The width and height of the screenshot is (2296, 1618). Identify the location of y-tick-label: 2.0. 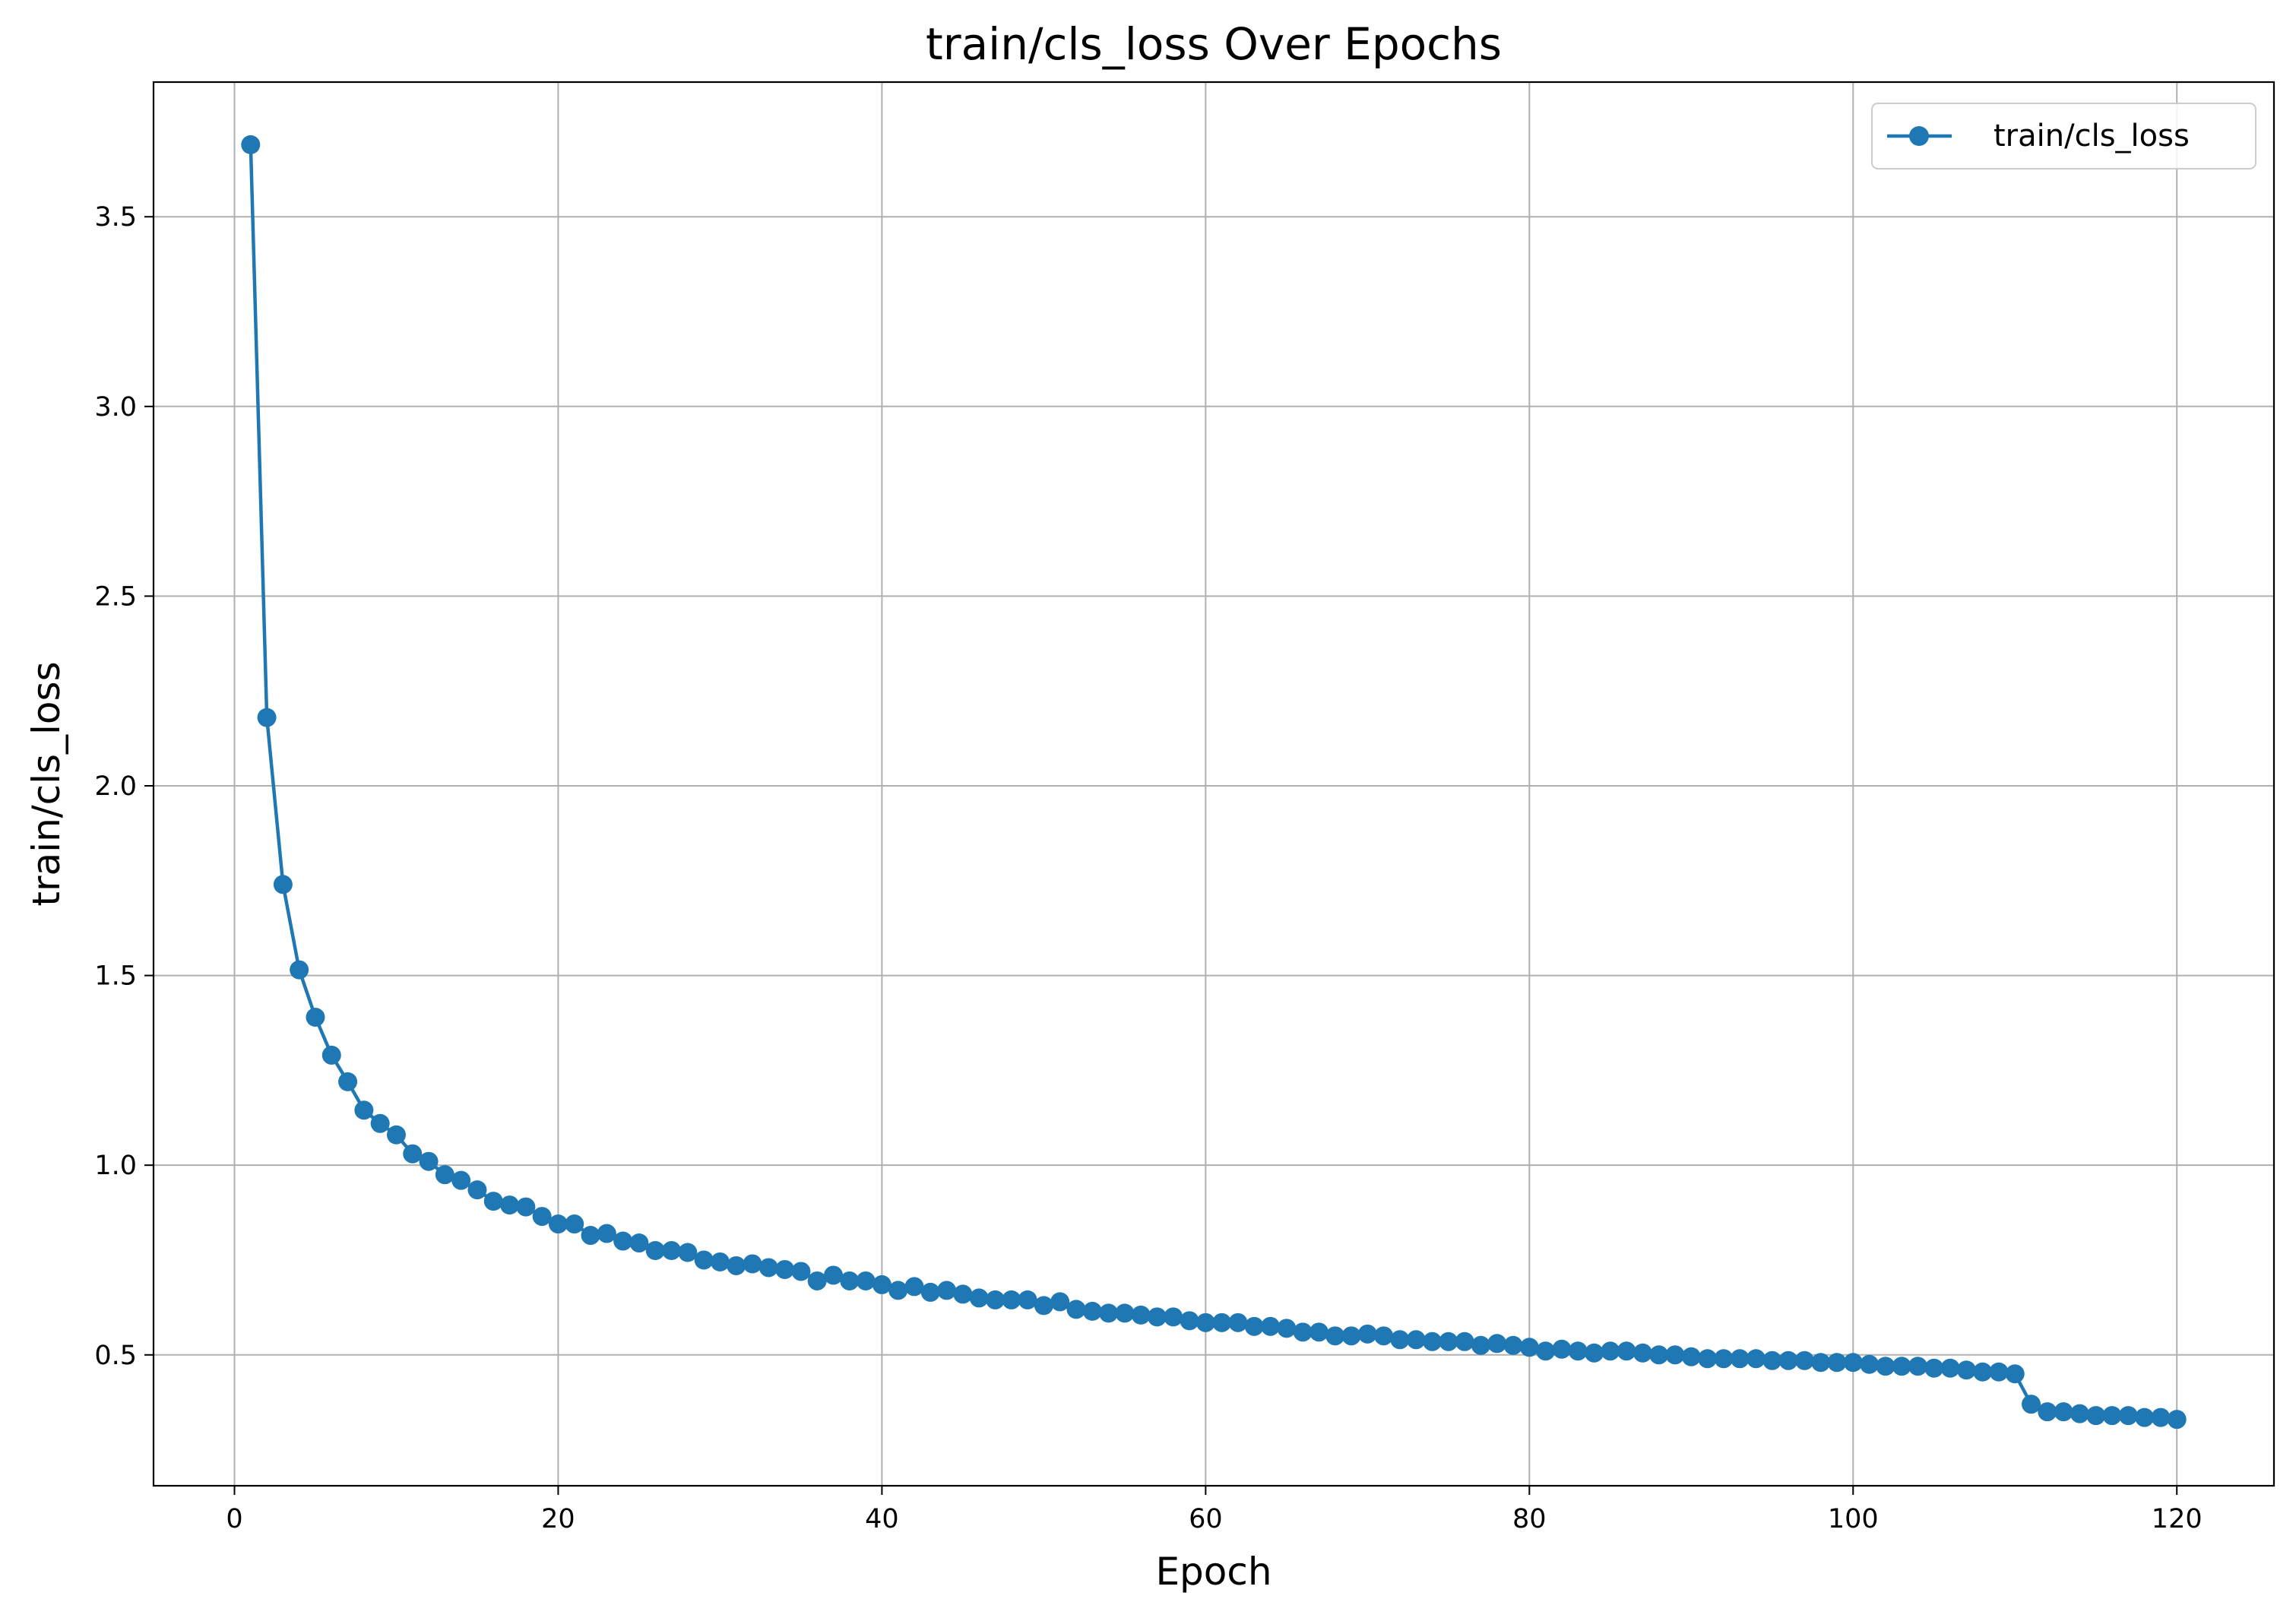
(115, 786).